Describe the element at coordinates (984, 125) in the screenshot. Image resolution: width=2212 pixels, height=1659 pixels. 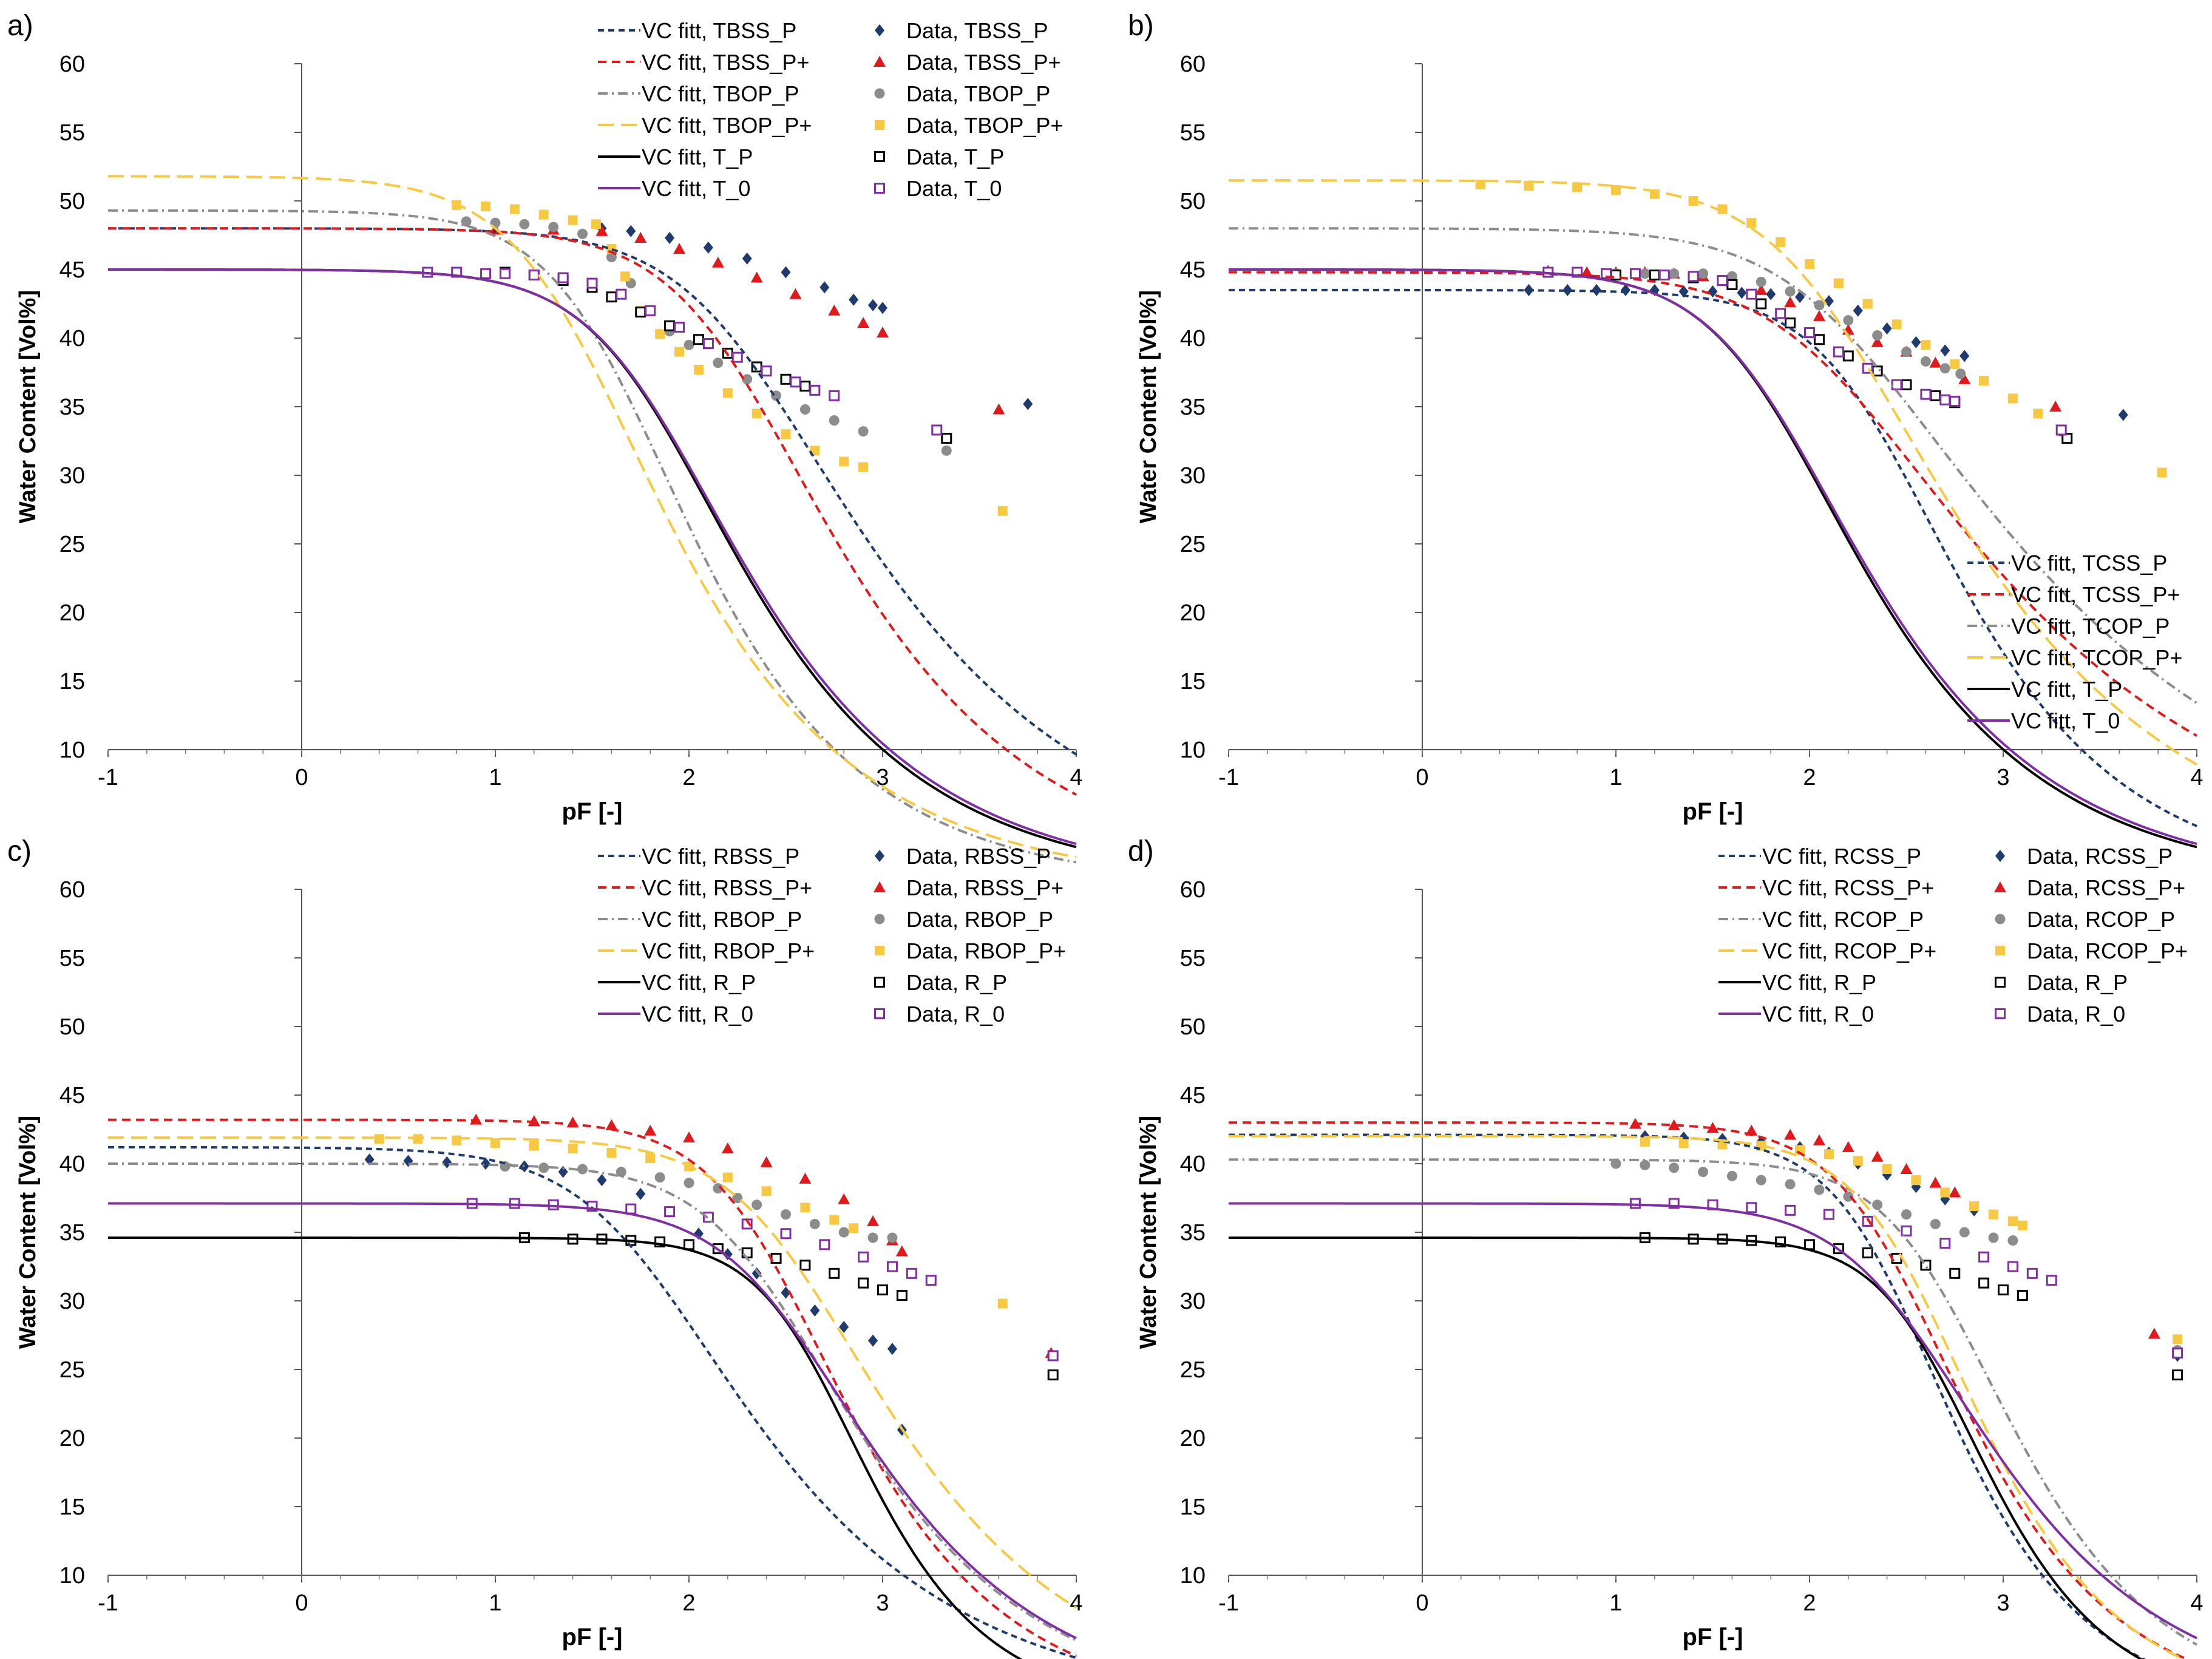
I see `legend-data-label: Data, TBOP_P+` at that location.